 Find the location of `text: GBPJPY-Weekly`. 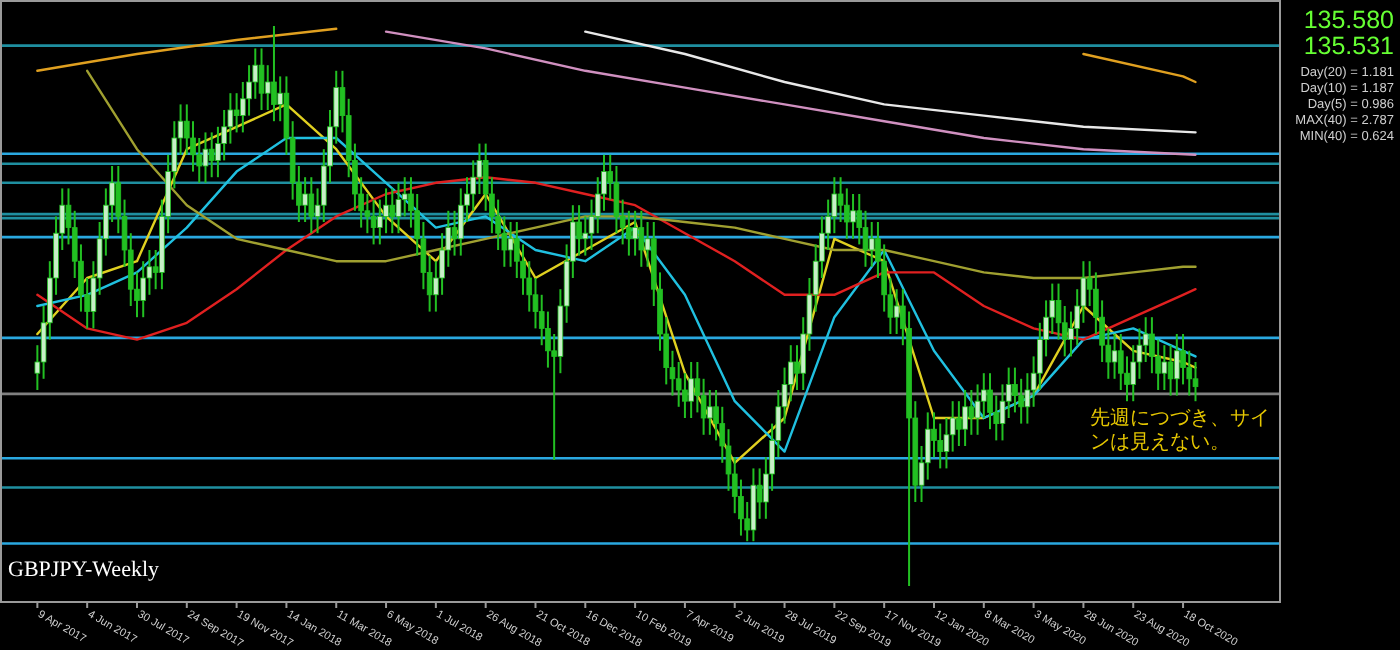

text: GBPJPY-Weekly is located at coordinates (84, 570).